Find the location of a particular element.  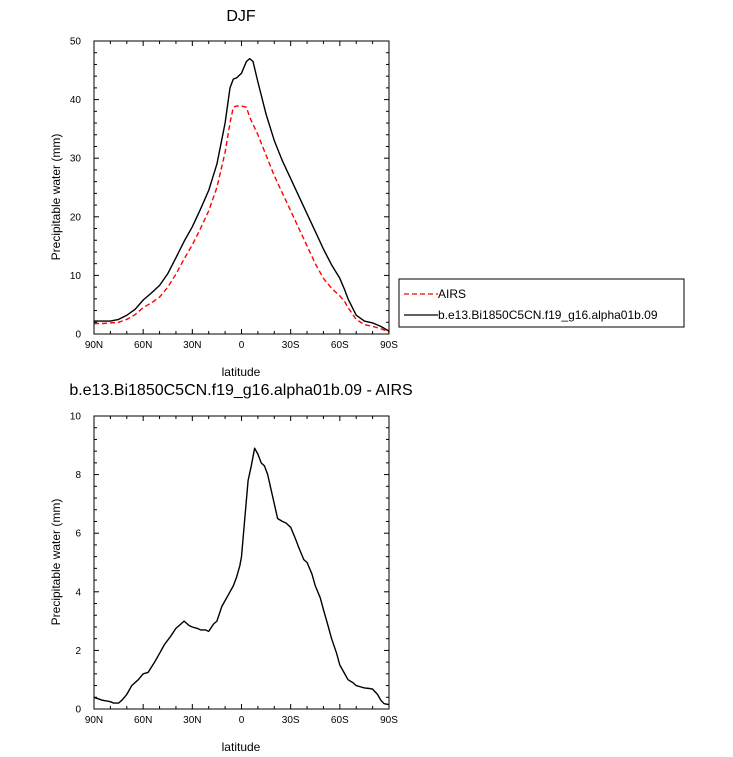

legend-label-model: b.e13.Bi1850C5CN.f19_g16.alpha01b.09 is located at coordinates (548, 315).